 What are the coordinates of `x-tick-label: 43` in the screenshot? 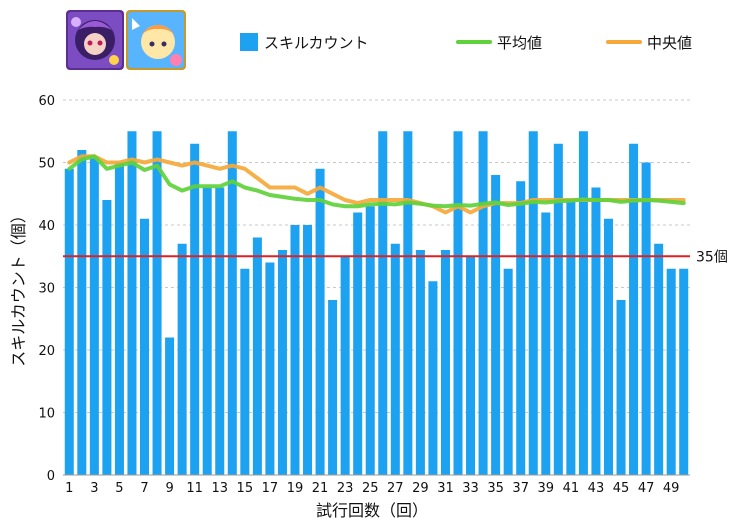 It's located at (596, 488).